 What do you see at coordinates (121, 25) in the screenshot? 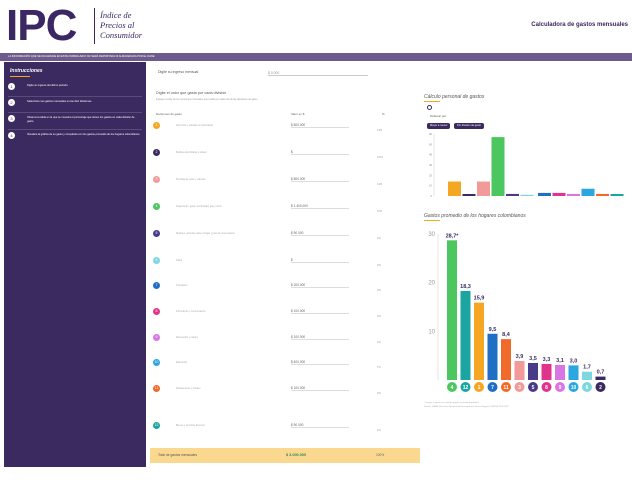
I see `logo-subtitle: Índice de Precios al Consumidor` at bounding box center [121, 25].